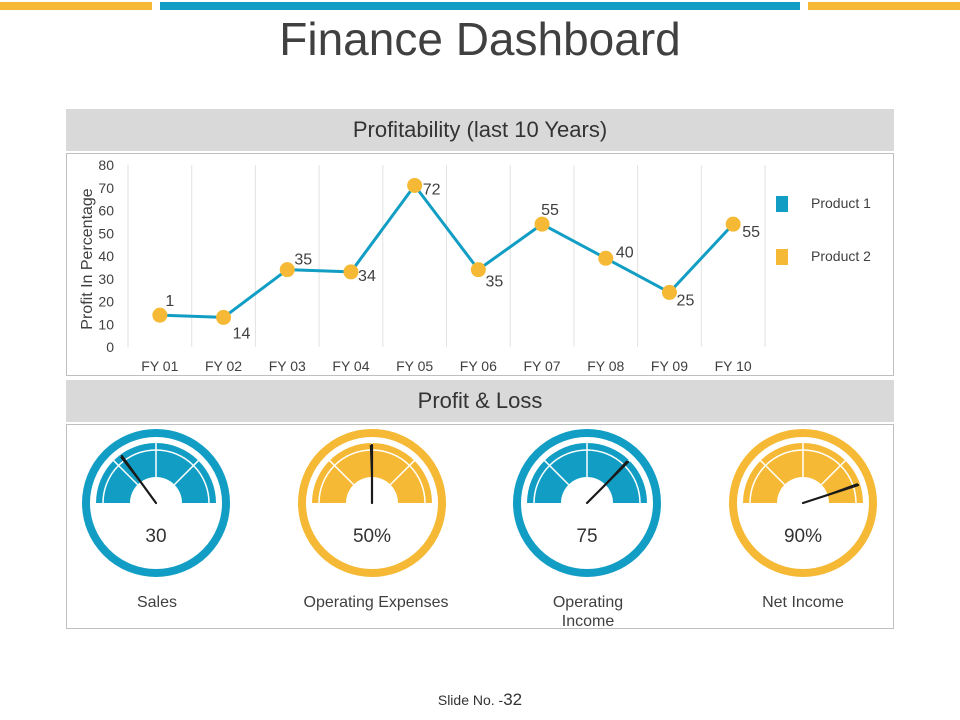 Image resolution: width=960 pixels, height=720 pixels. I want to click on y-tick-label: 20, so click(106, 302).